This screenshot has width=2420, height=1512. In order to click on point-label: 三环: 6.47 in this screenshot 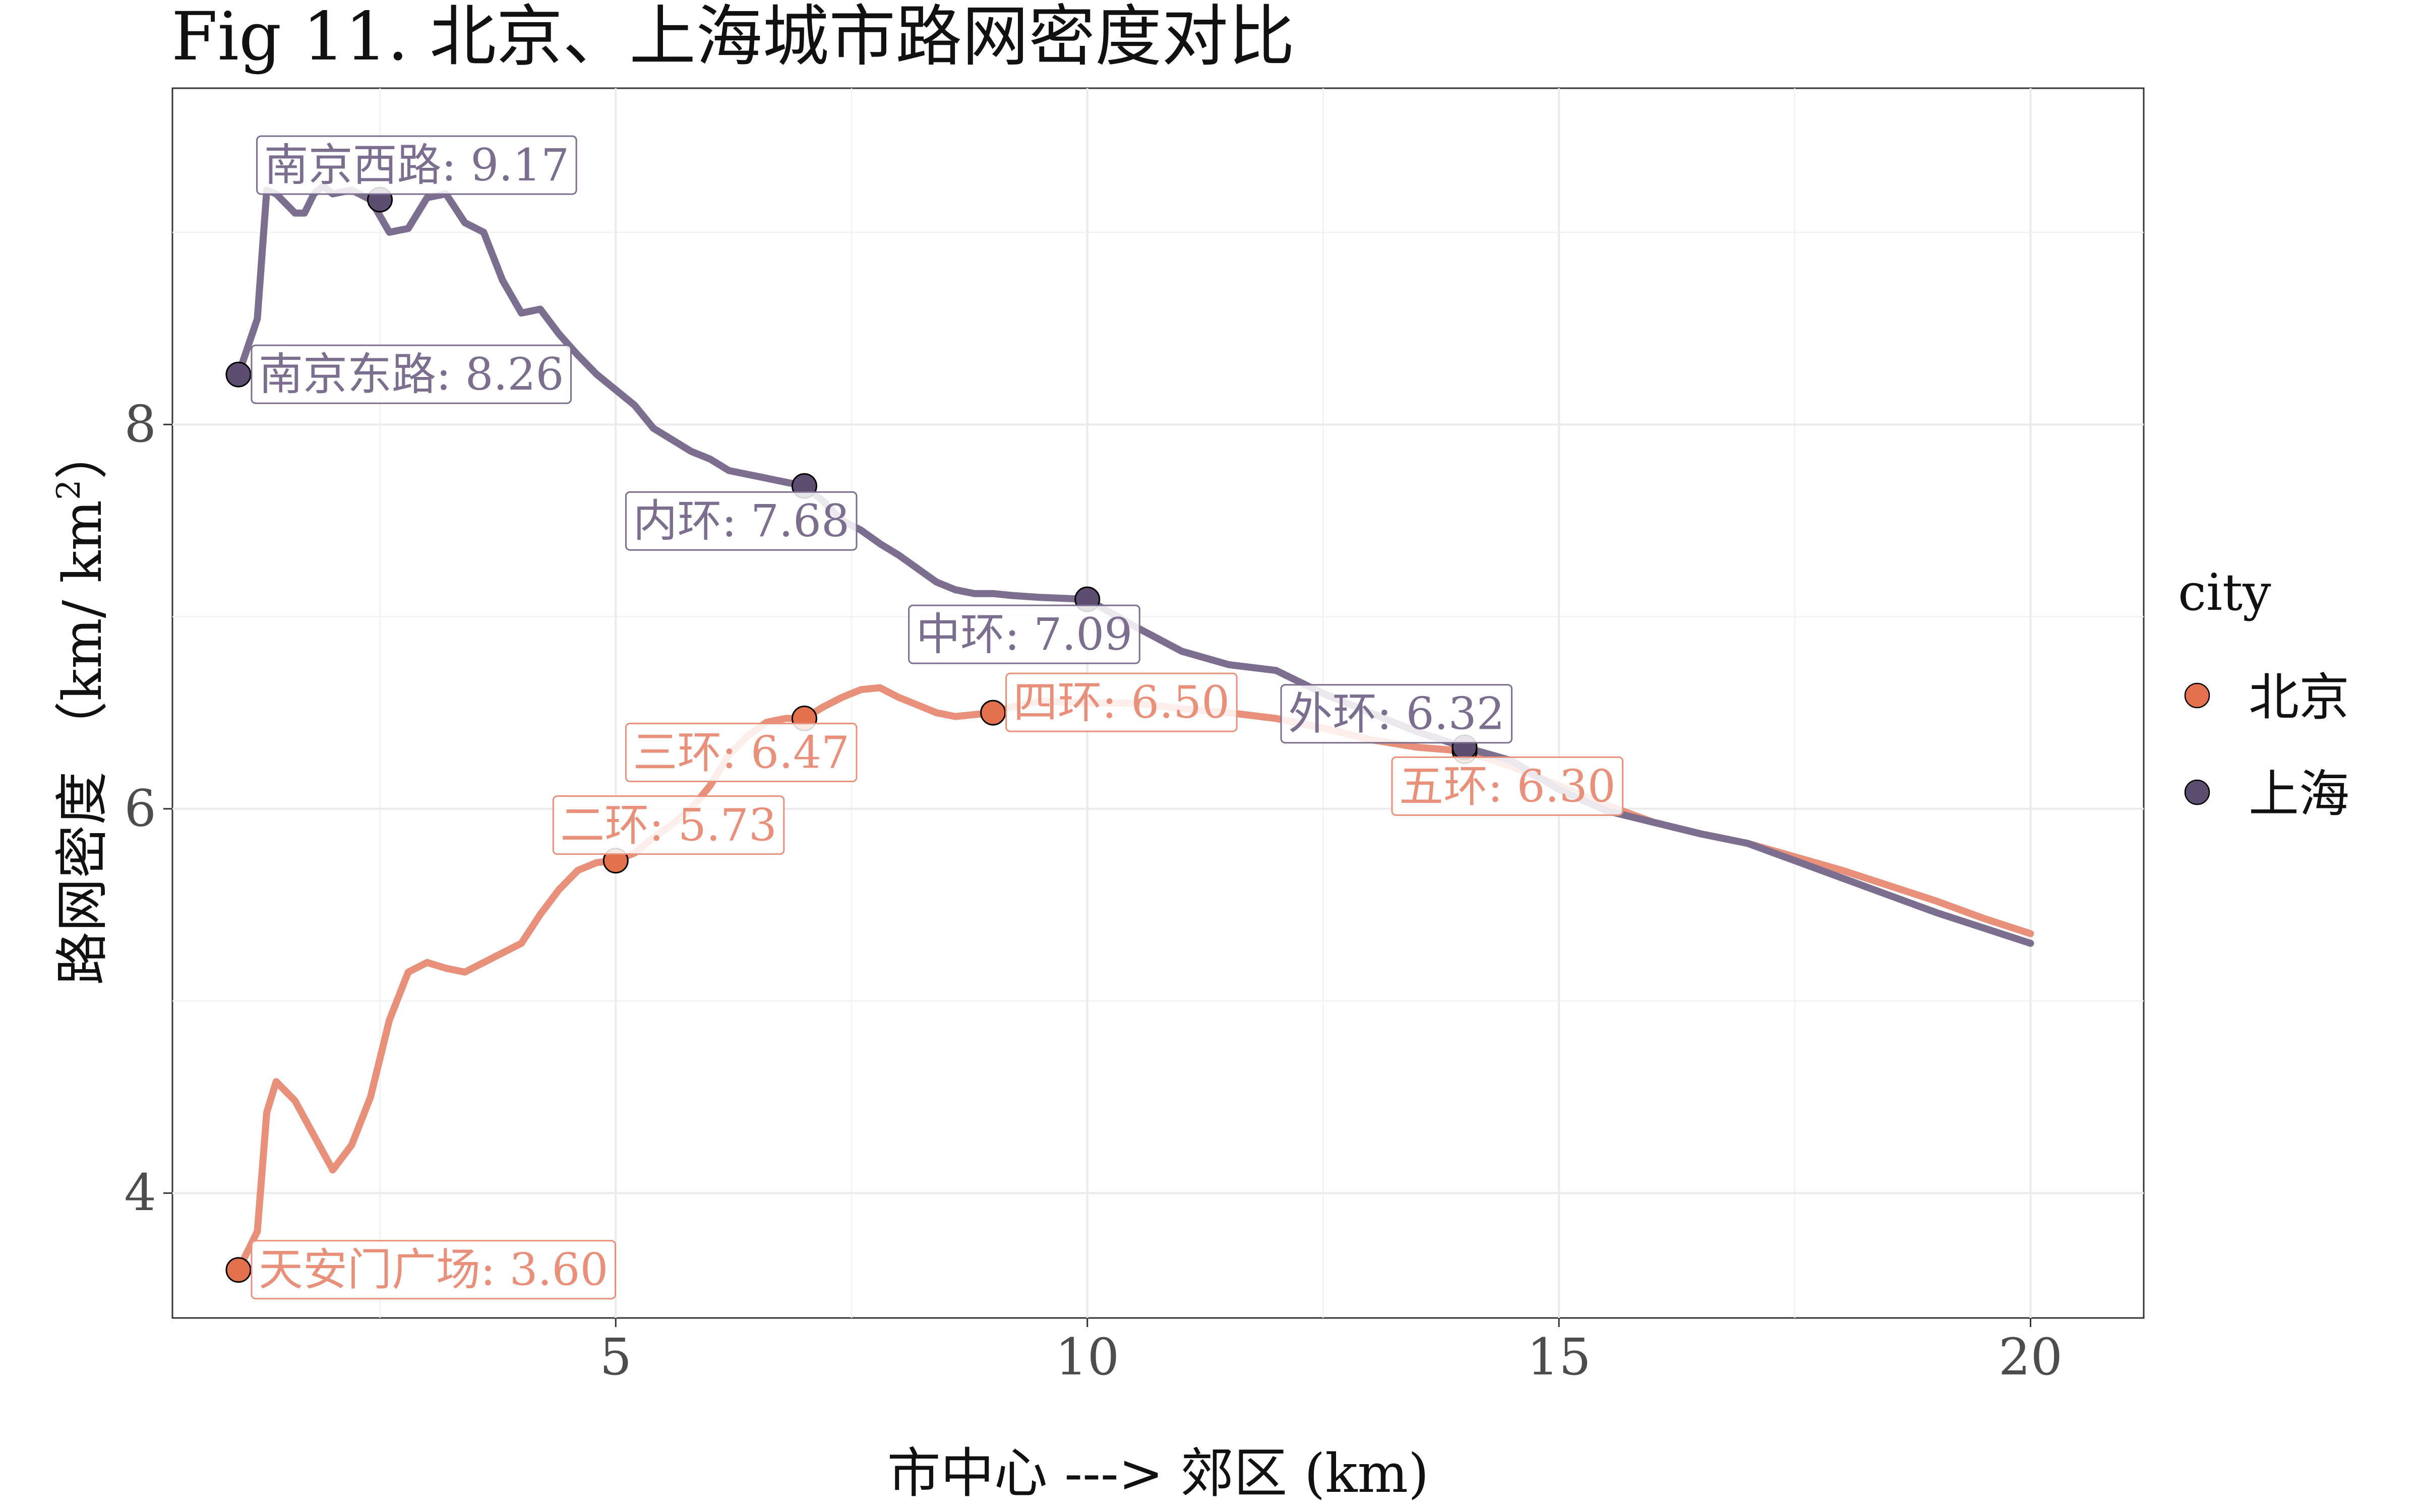, I will do `click(741, 752)`.